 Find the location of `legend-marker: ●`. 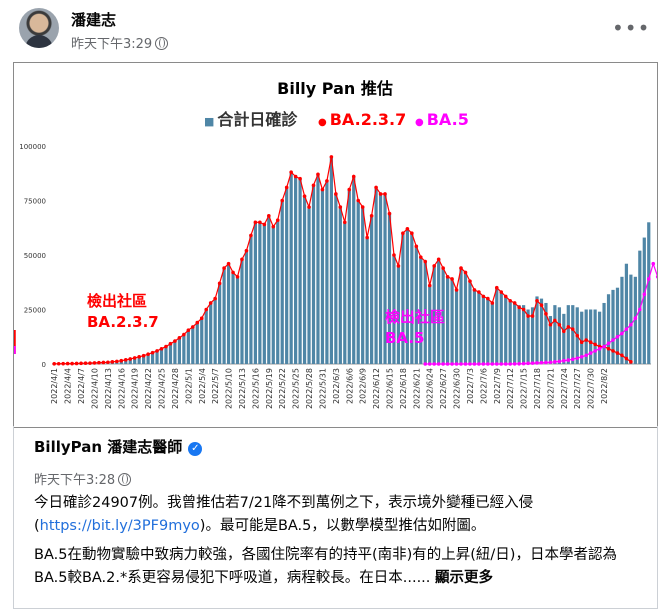

legend-marker: ● is located at coordinates (419, 122).